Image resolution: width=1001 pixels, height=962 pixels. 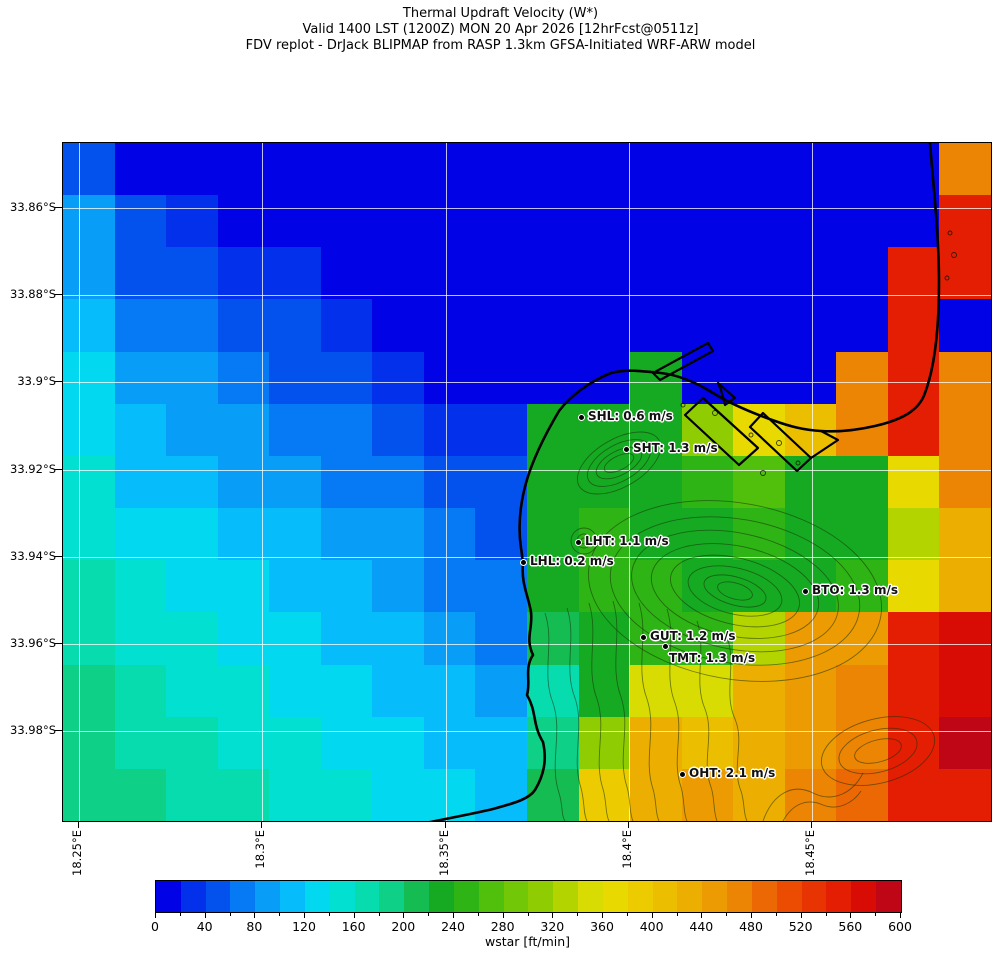 I want to click on station-label-lhl: LHL: 0.2 m/s, so click(x=572, y=561).